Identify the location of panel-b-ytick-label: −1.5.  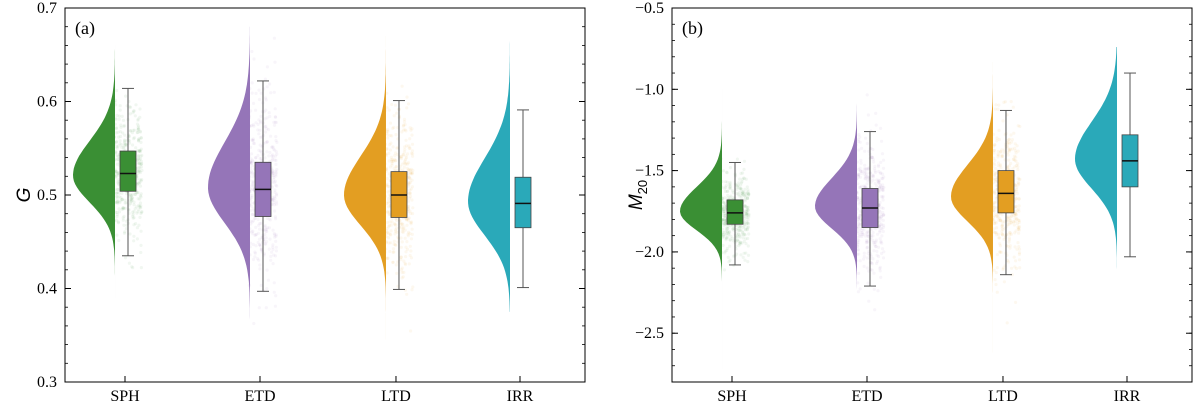
(649, 171).